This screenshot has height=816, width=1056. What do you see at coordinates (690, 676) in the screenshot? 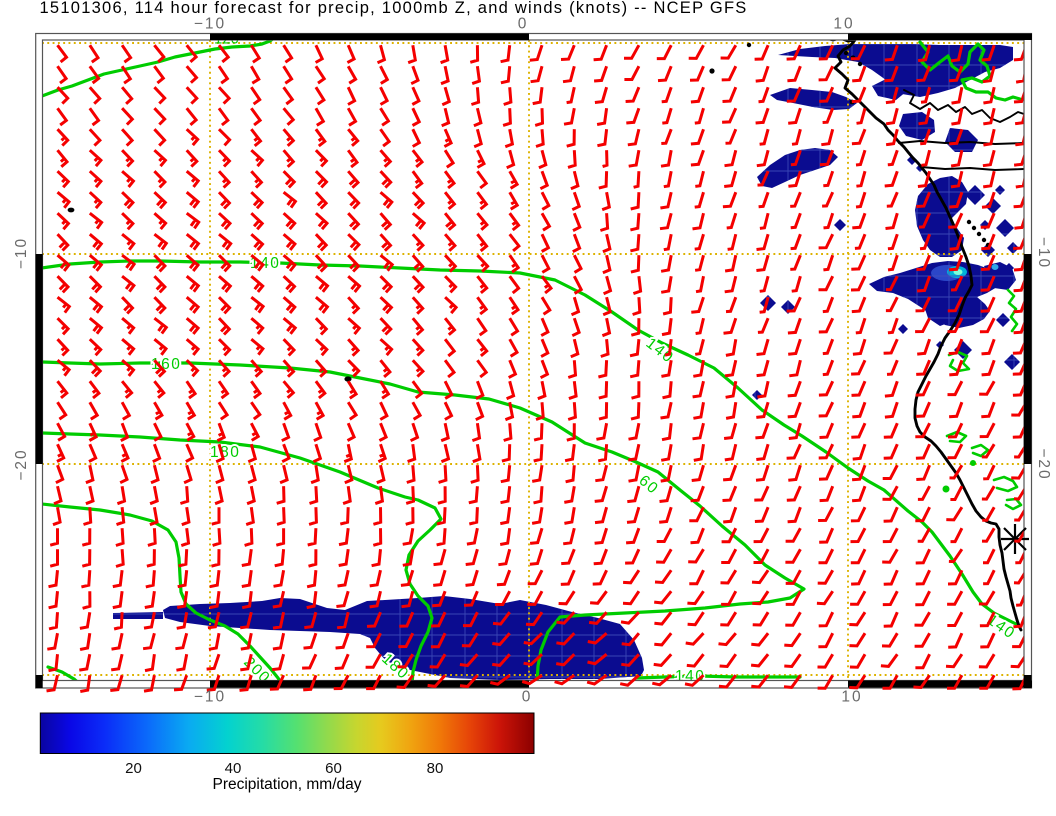
I see `svg-text: 140` at bounding box center [690, 676].